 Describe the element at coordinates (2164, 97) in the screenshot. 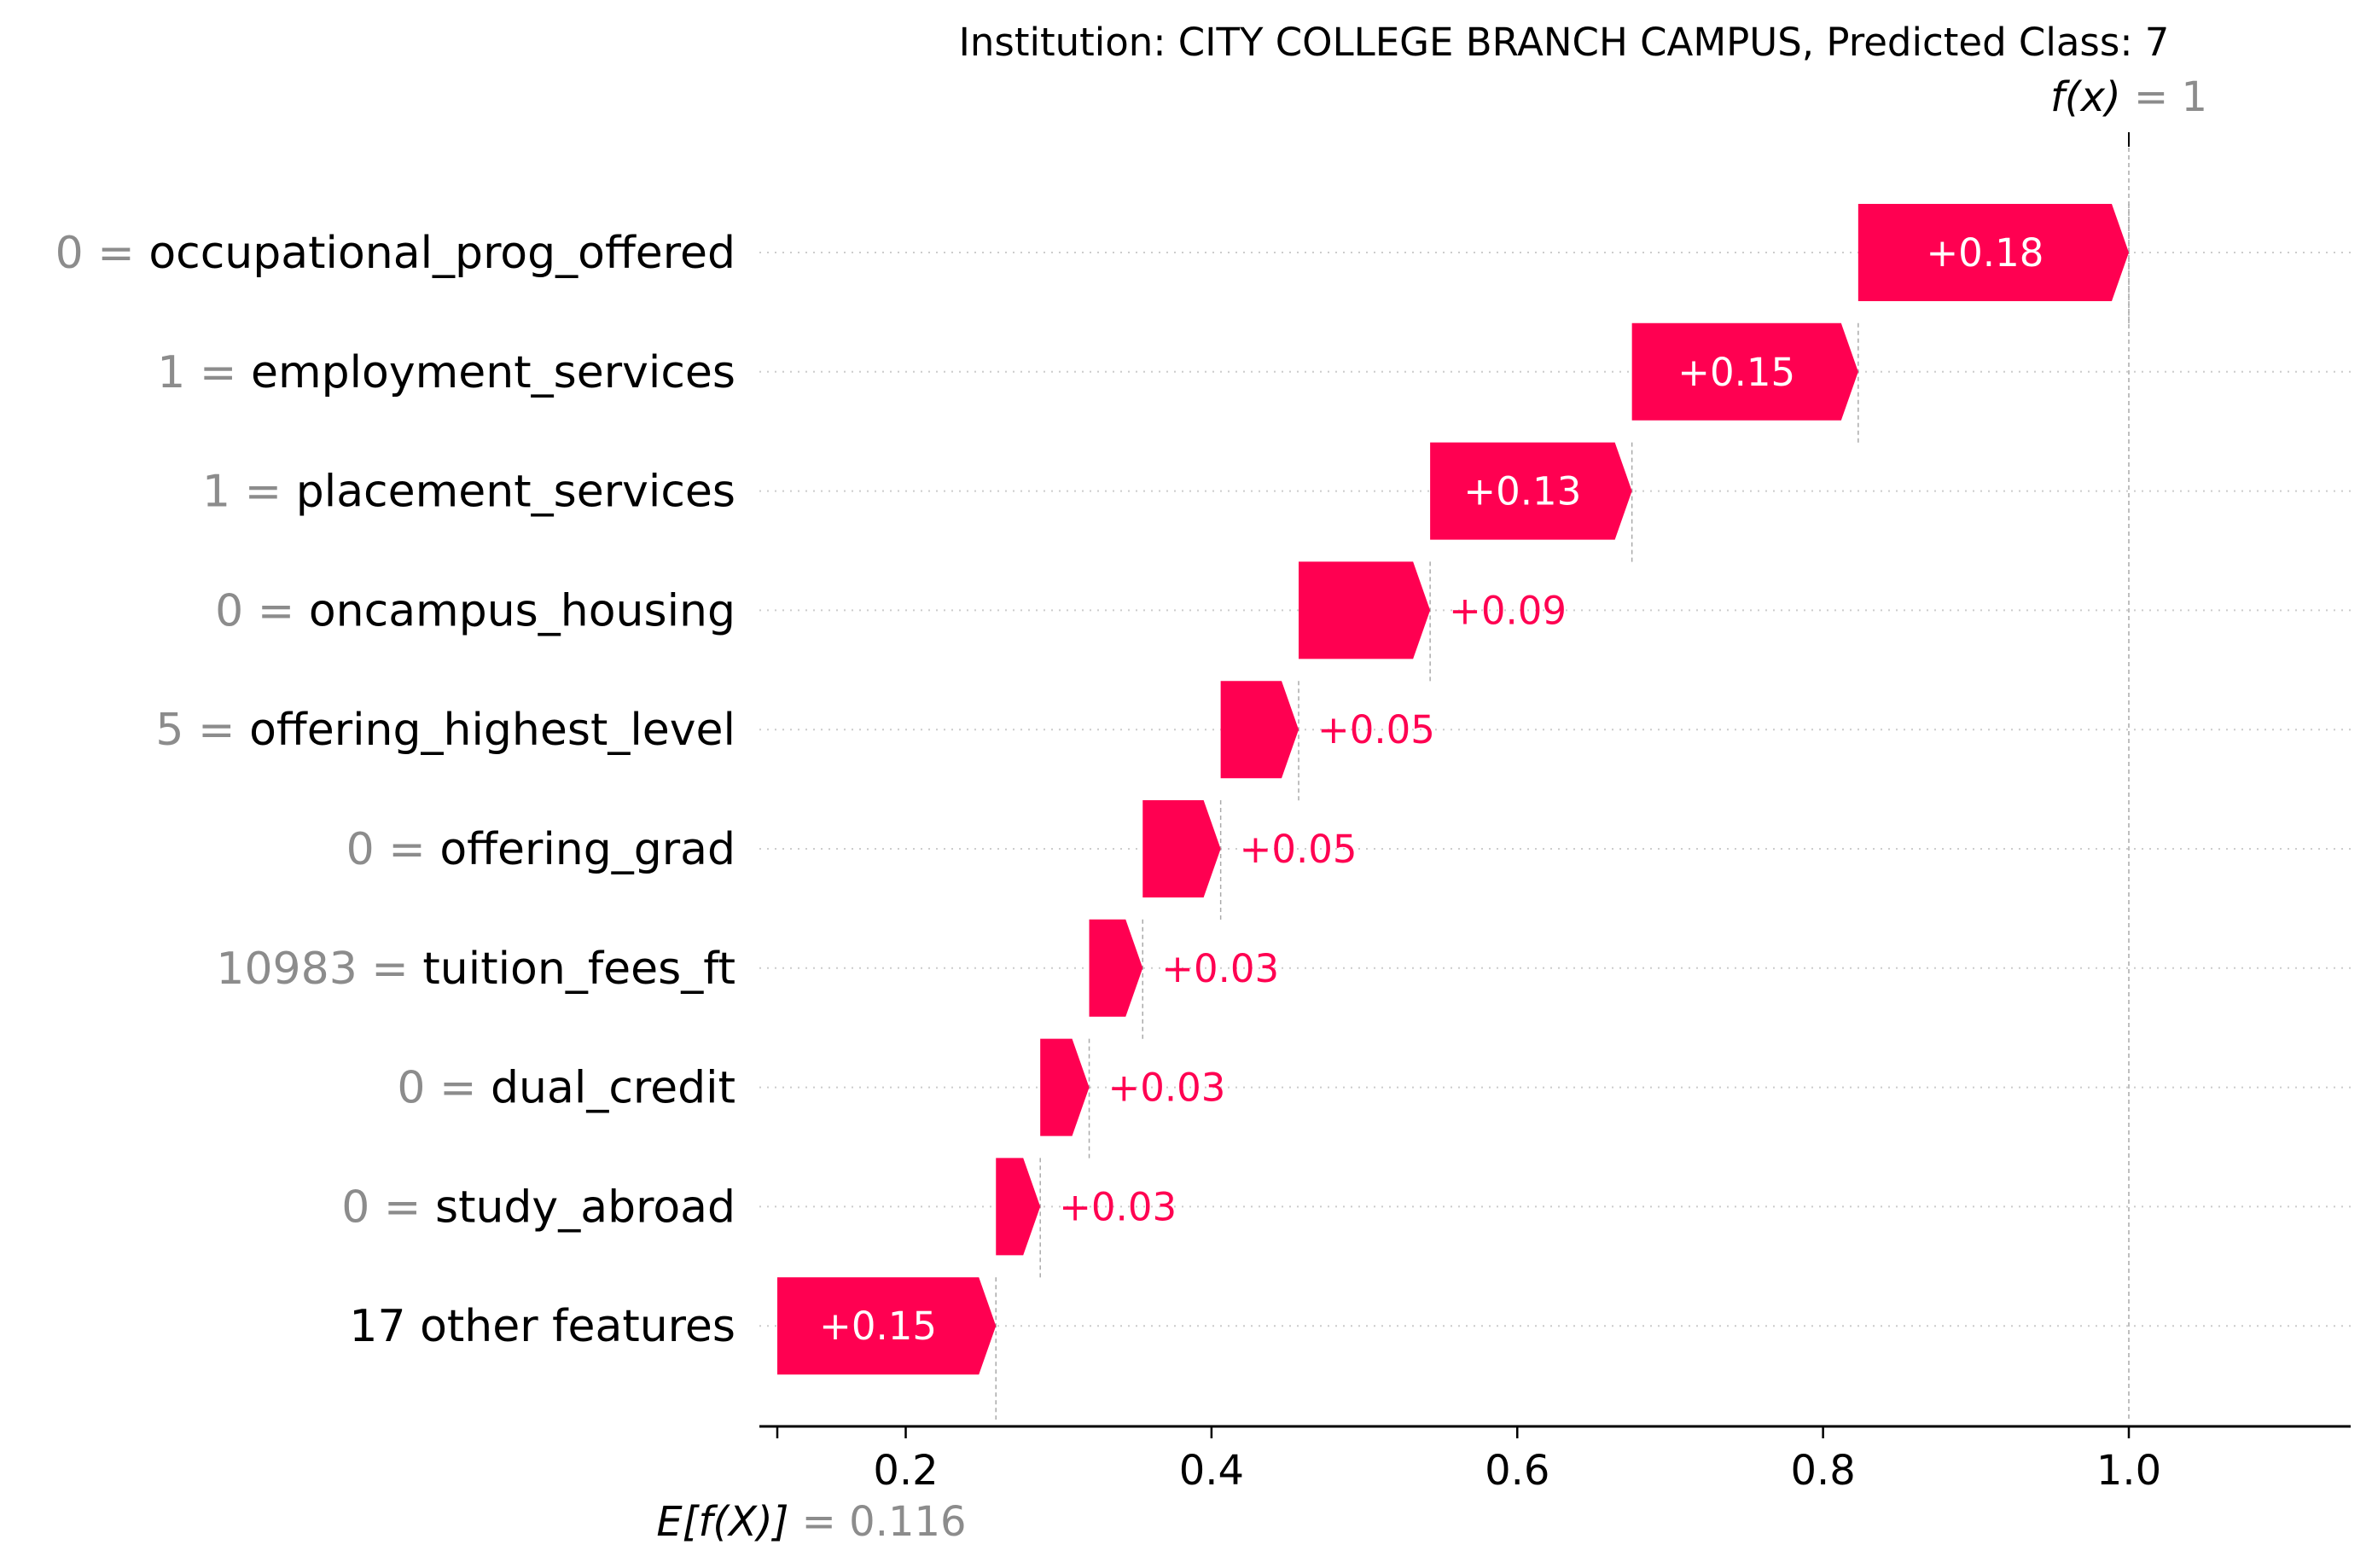

I see `output-value: = 1` at that location.